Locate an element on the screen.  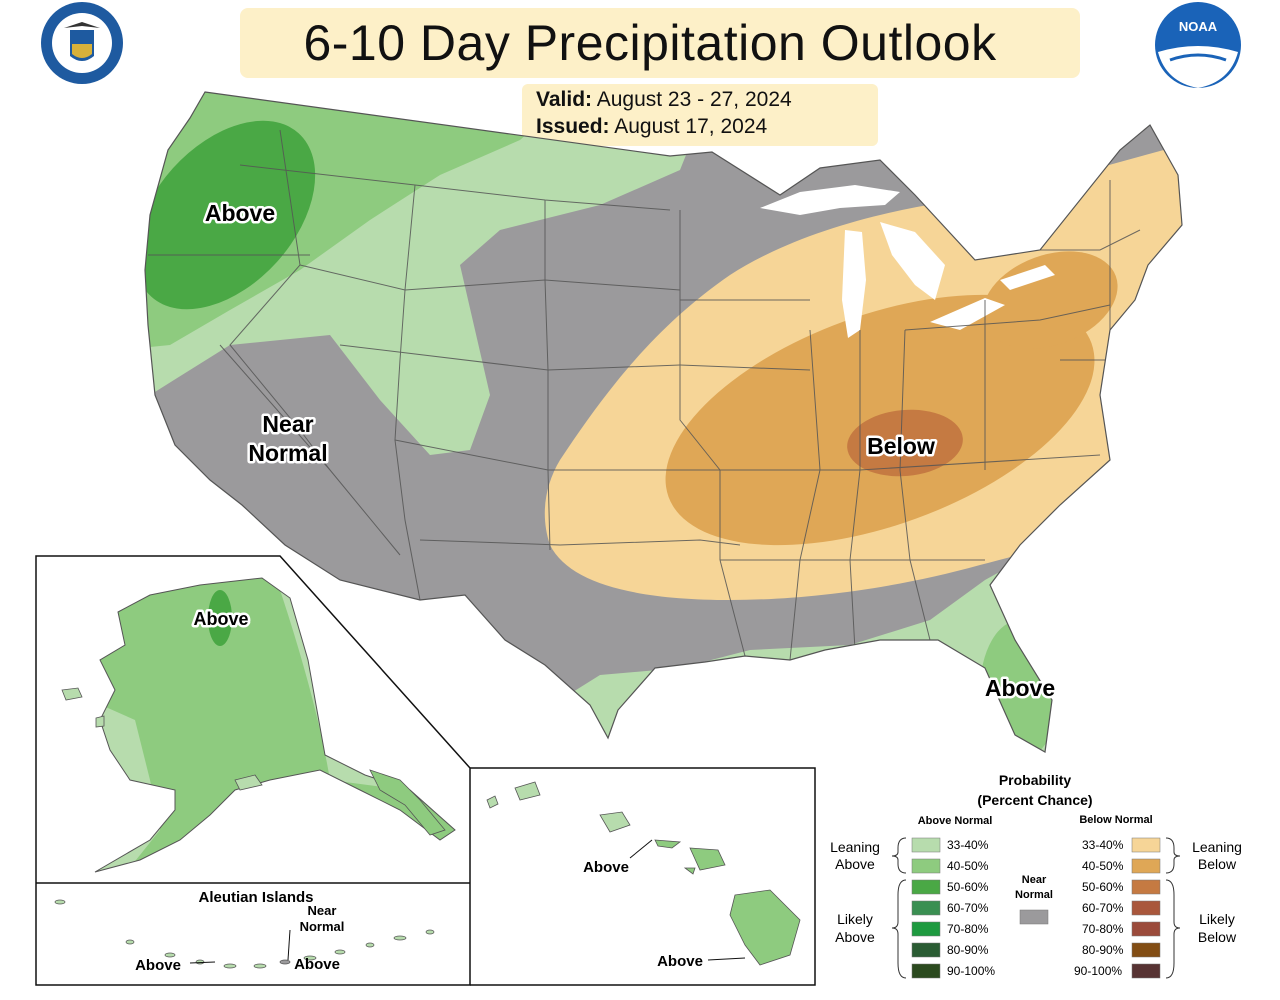
legend-above-range-3: 50-60% is located at coordinates (968, 887).